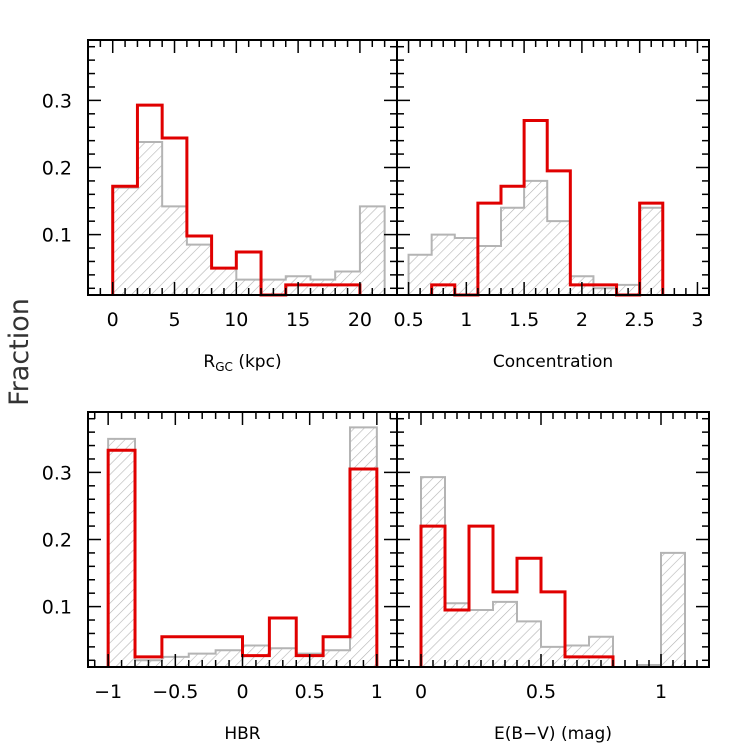 This screenshot has height=747, width=747. I want to click on comparison-outline-hbr, so click(242, 546).